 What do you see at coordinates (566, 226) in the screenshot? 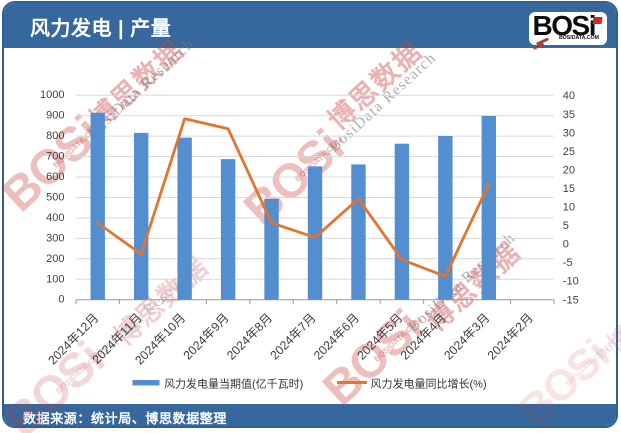
I see `svg-text: 5` at bounding box center [566, 226].